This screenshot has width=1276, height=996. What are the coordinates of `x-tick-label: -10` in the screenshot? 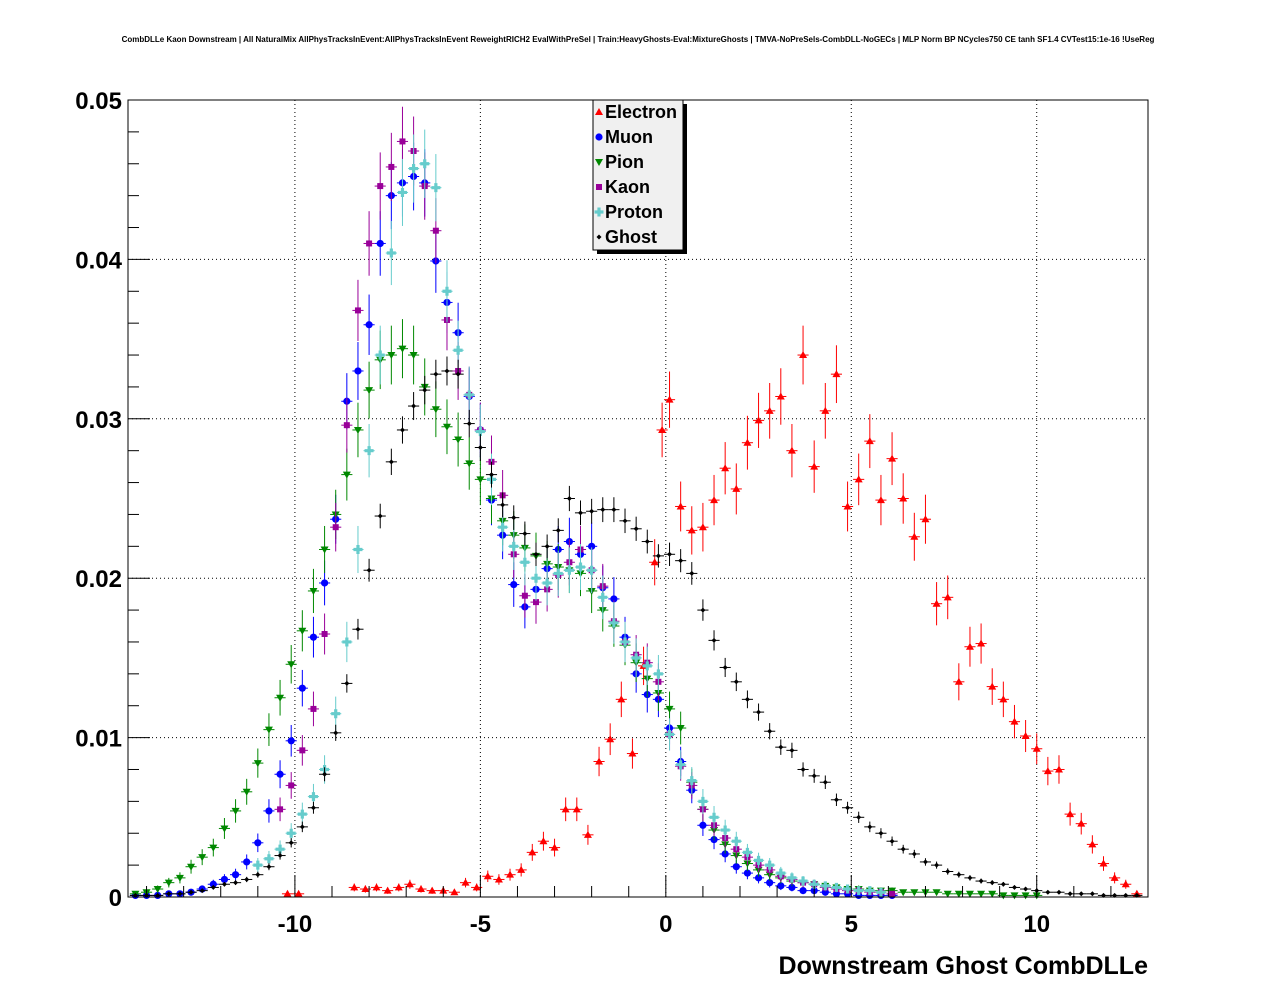 It's located at (295, 924).